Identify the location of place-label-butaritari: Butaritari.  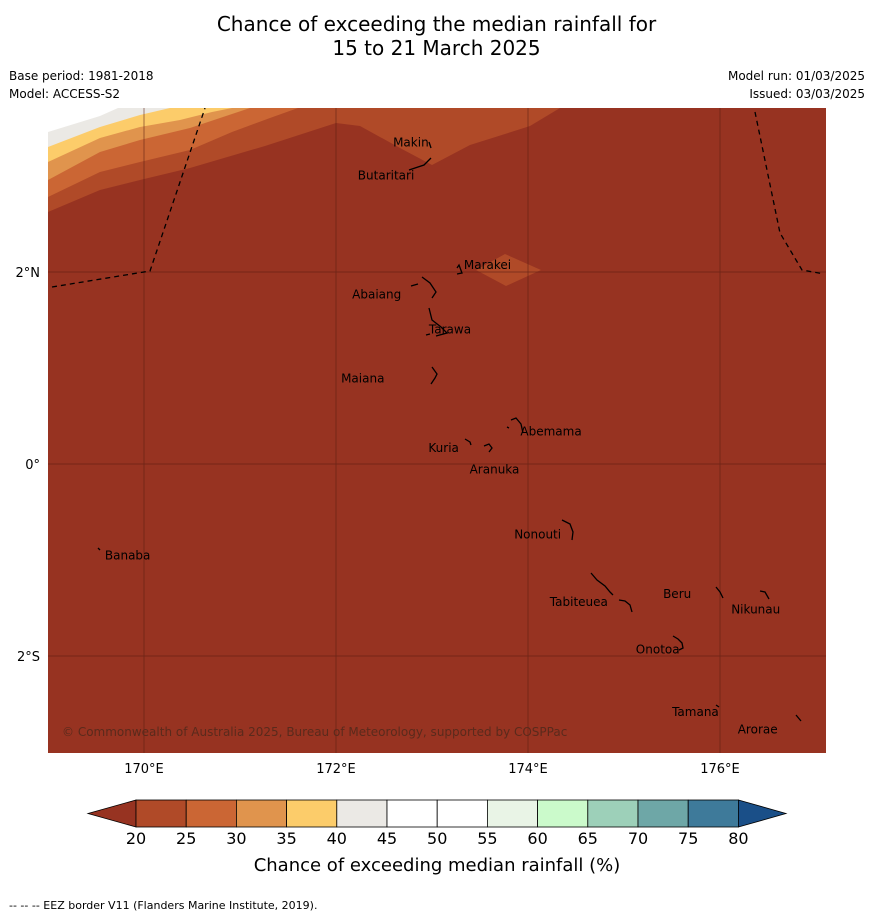
(386, 175).